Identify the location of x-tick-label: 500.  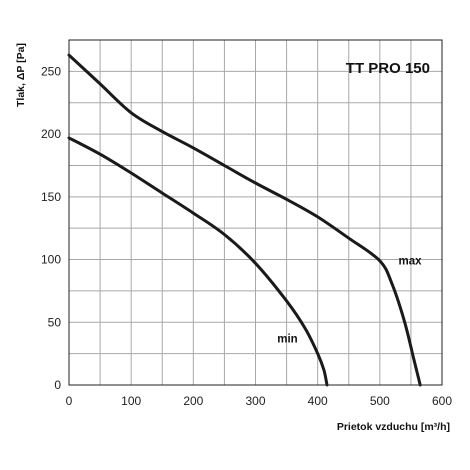
(380, 401).